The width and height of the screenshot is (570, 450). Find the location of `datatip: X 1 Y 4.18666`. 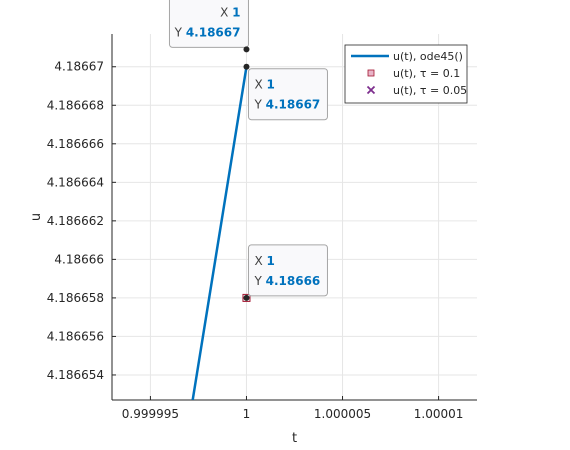

datatip: X 1 Y 4.18666 is located at coordinates (287, 270).